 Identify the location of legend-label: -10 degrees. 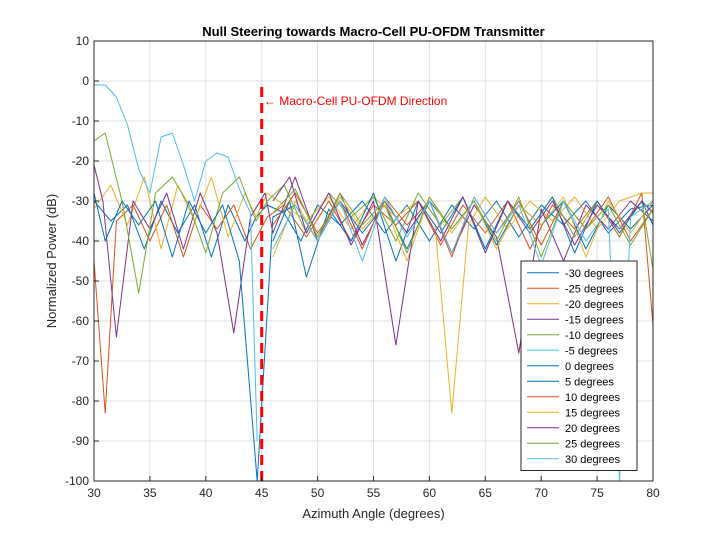
(594, 336).